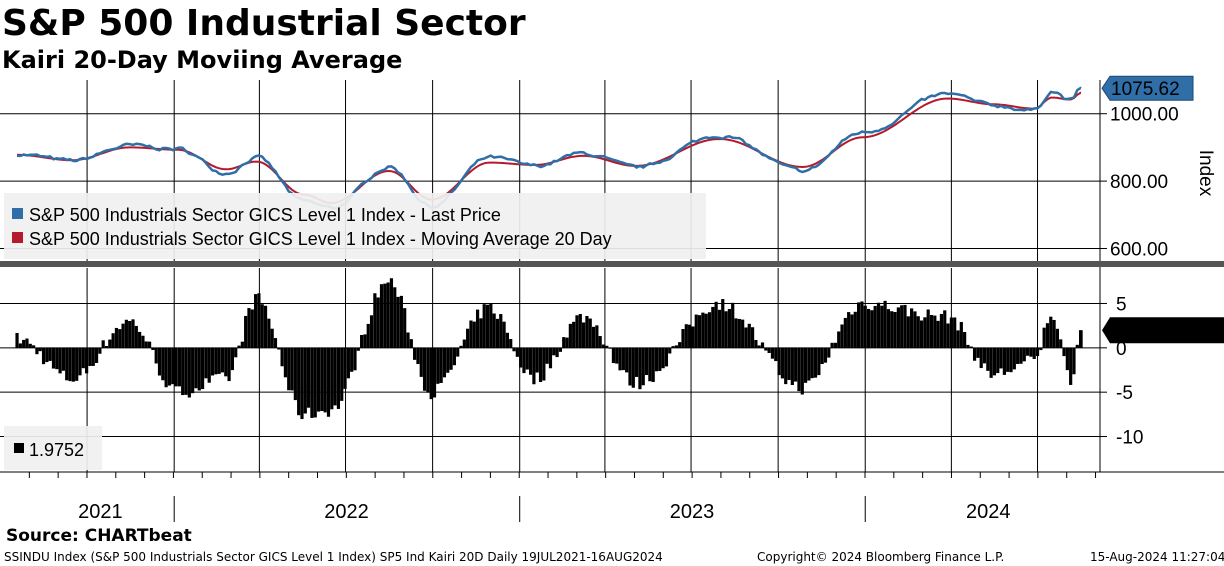 The width and height of the screenshot is (1224, 566). Describe the element at coordinates (1139, 250) in the screenshot. I see `ytick-label-price: 600.00` at that location.